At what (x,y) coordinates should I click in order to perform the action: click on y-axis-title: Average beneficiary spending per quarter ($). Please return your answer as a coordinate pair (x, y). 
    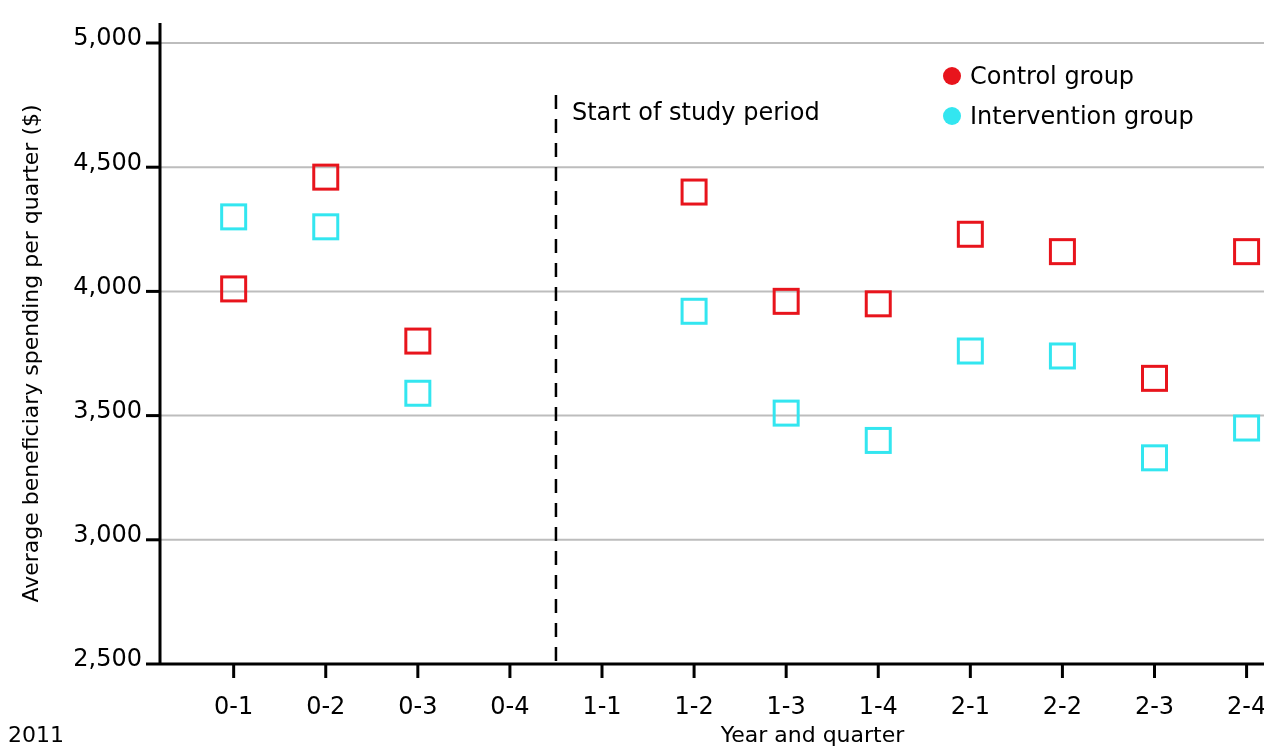
    Looking at the image, I should click on (30, 353).